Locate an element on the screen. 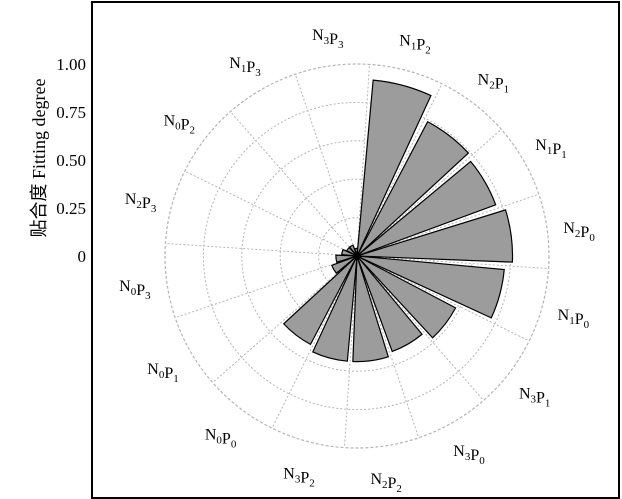 The width and height of the screenshot is (622, 499). r-tick-label: 0.25 is located at coordinates (71, 208).